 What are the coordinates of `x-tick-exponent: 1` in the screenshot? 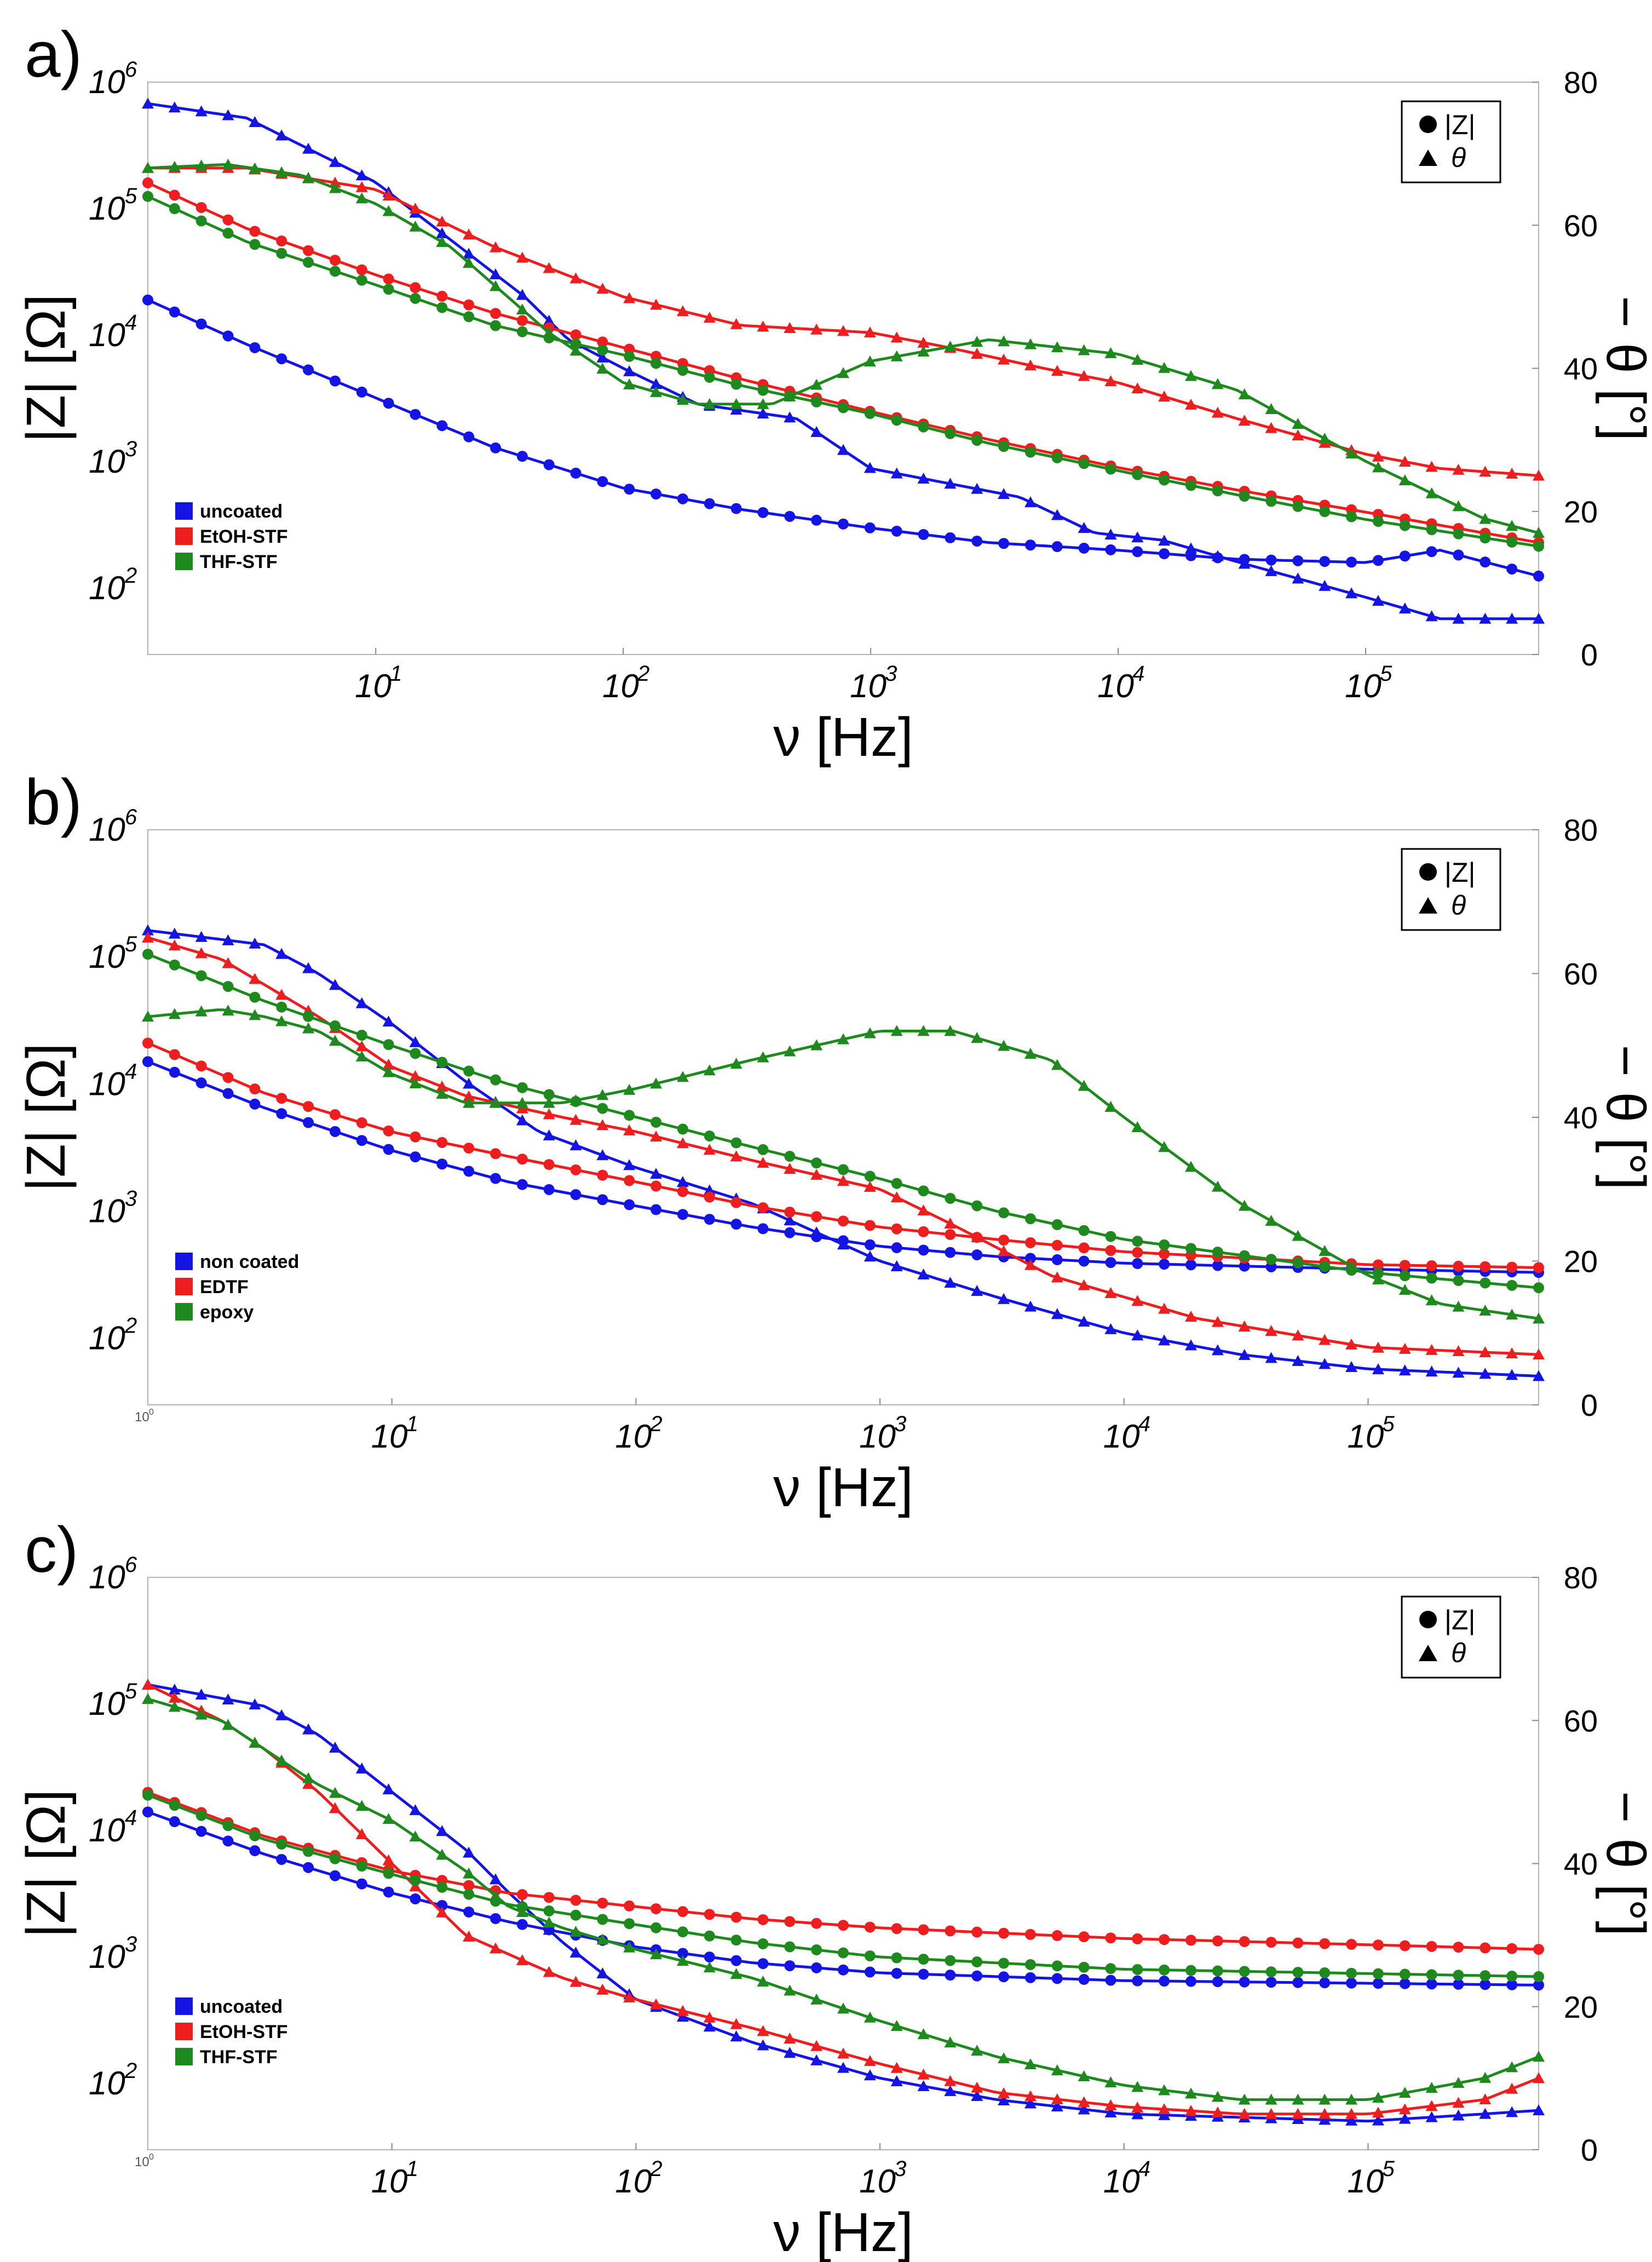 It's located at (412, 1424).